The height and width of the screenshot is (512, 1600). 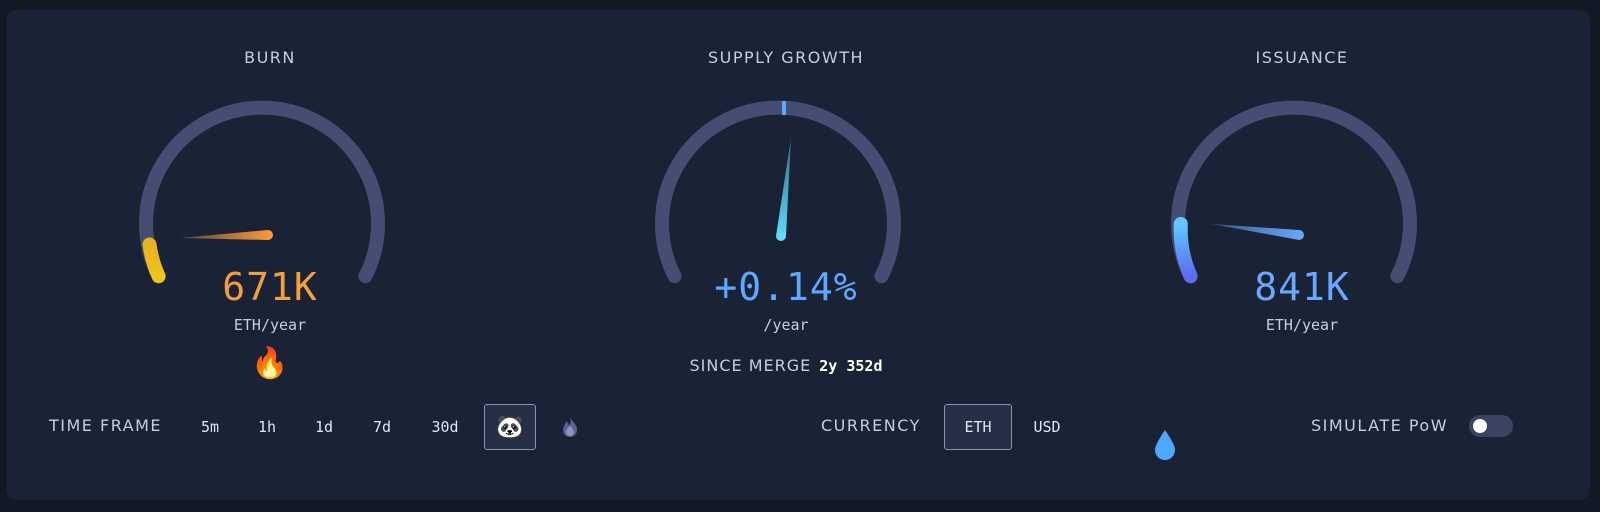 I want to click on time-frame-5m: 5m, so click(x=210, y=427).